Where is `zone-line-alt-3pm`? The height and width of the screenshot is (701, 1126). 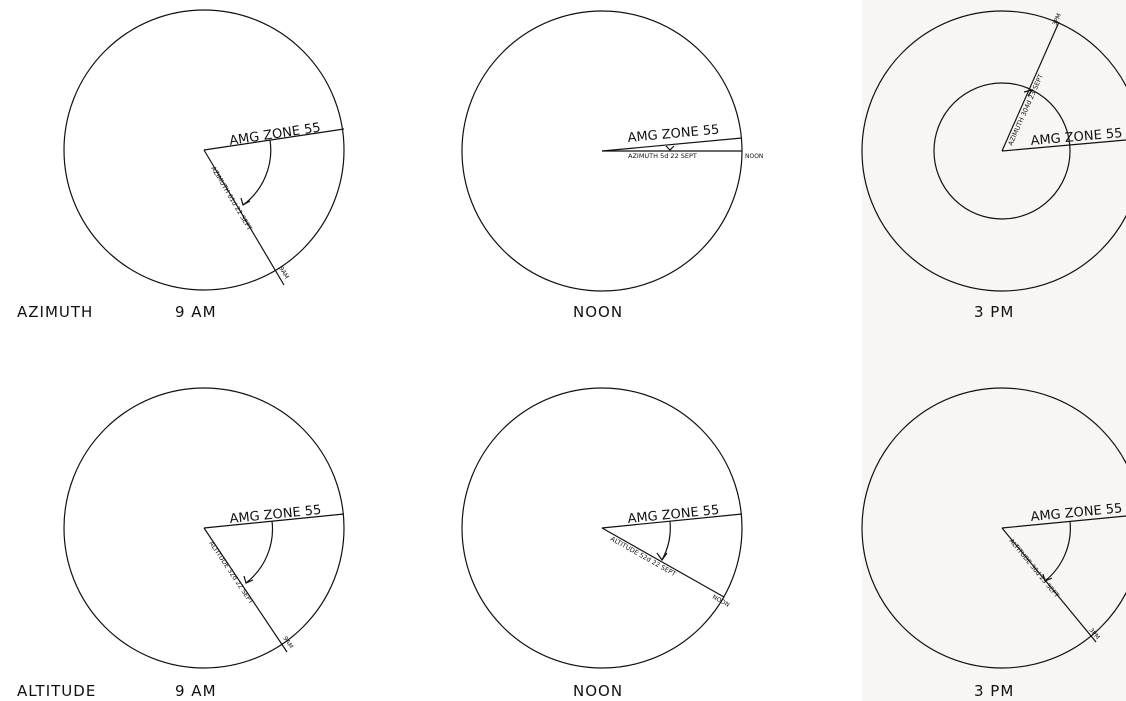 zone-line-alt-3pm is located at coordinates (1063, 522).